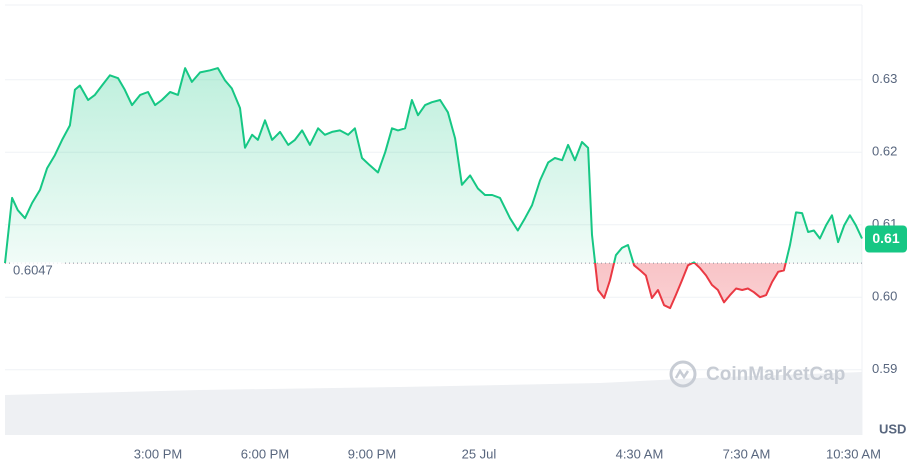 This screenshot has height=467, width=914. I want to click on y-tick-label: 0.59, so click(884, 368).